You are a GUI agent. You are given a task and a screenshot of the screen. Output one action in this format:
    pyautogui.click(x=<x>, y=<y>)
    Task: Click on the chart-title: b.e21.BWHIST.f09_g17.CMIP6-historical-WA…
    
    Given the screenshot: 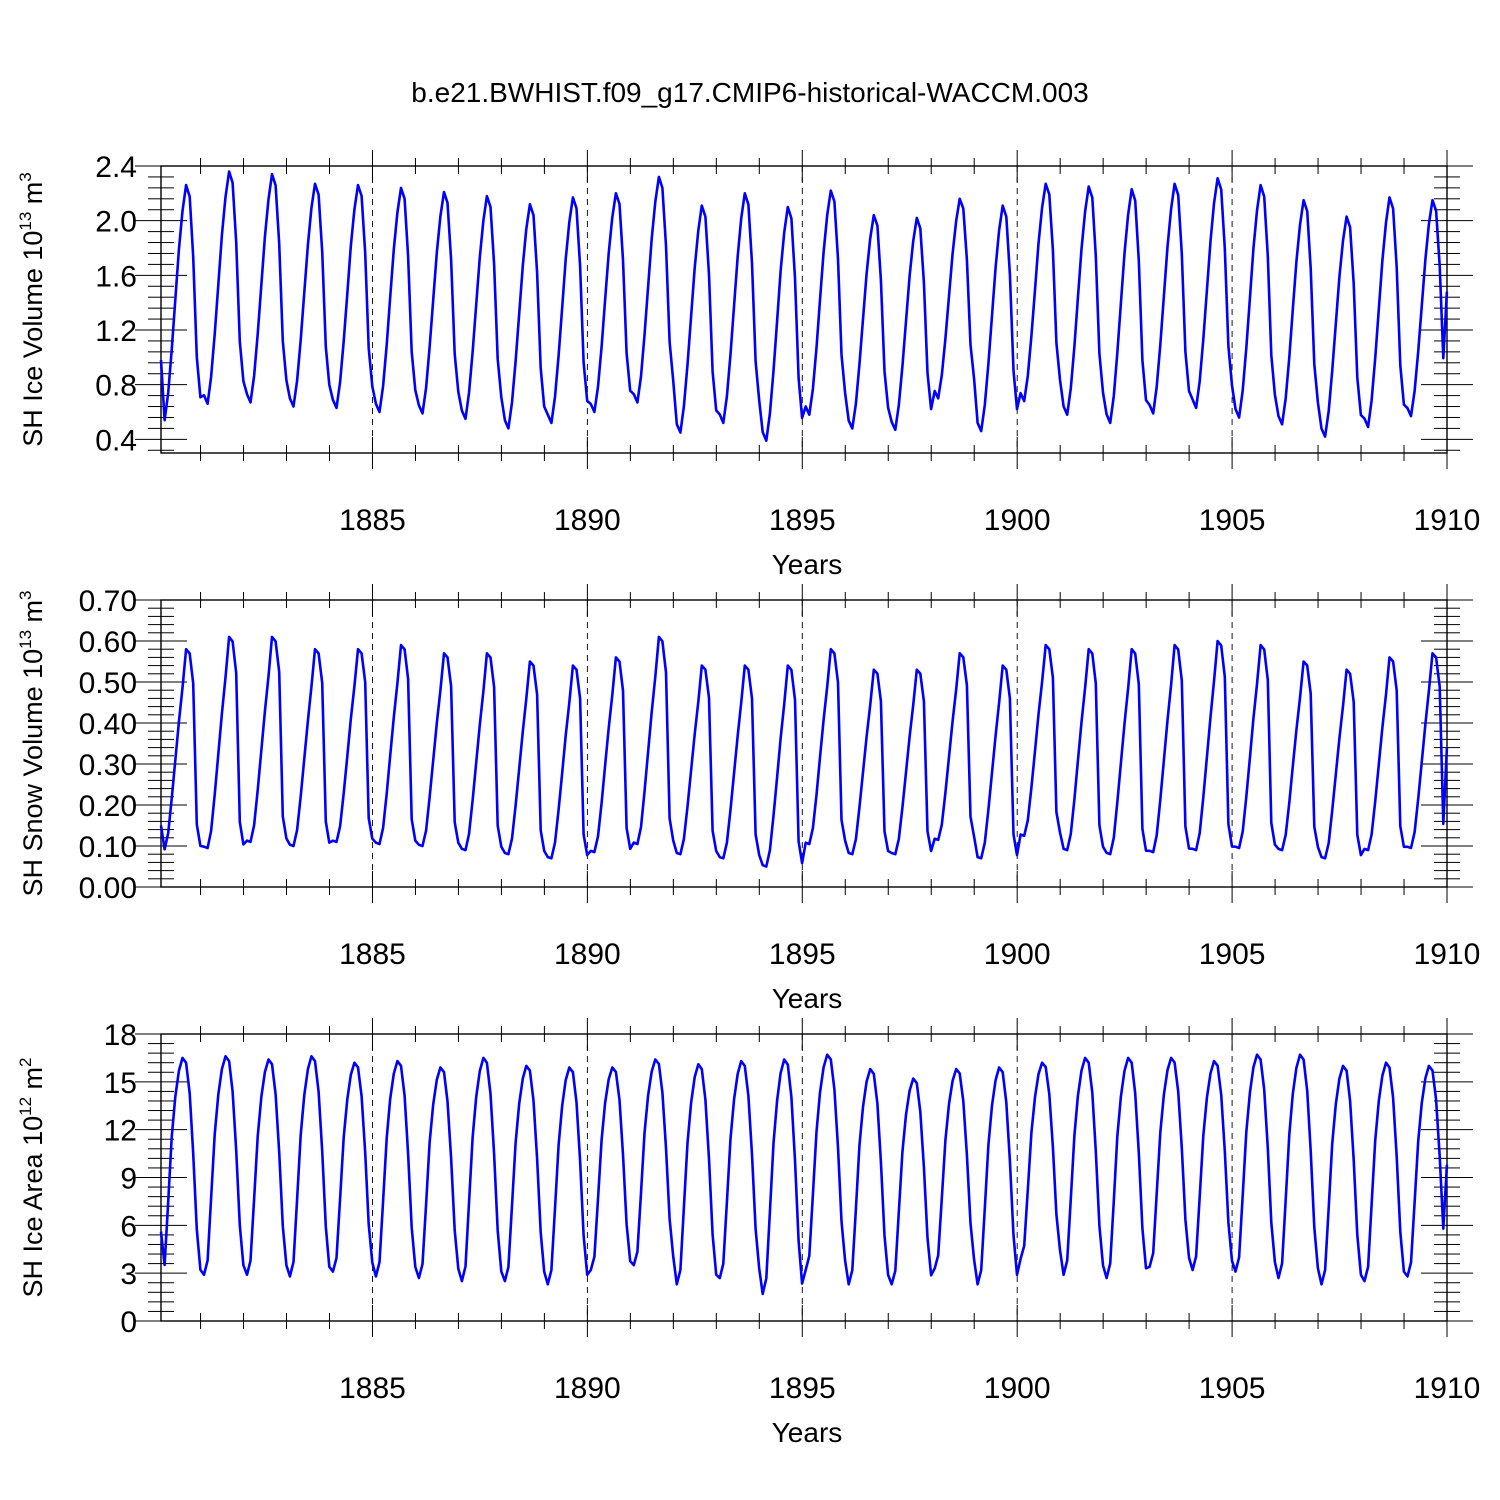 What is the action you would take?
    pyautogui.click(x=749, y=92)
    